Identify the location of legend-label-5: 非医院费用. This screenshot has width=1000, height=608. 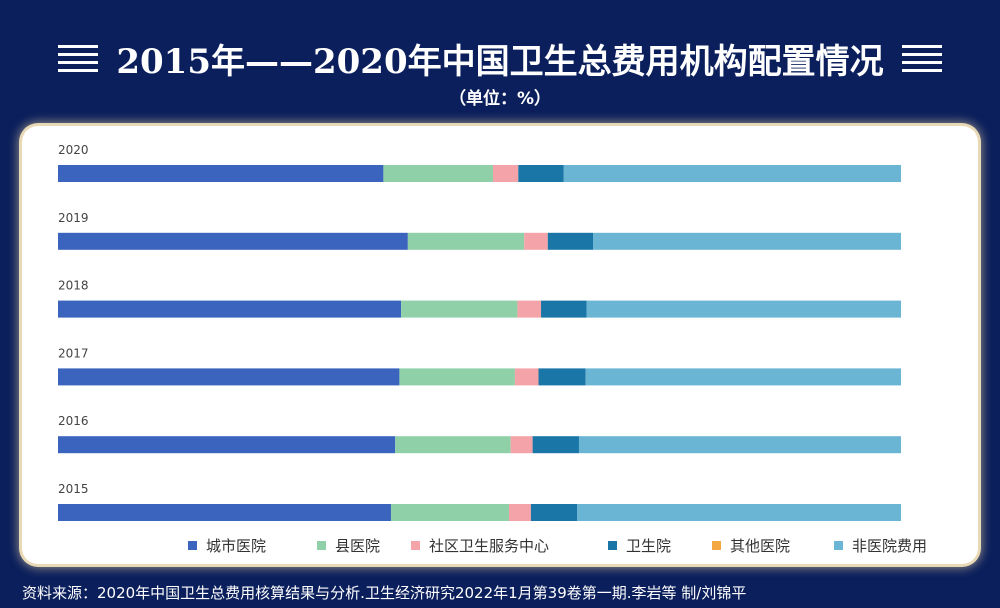
(889, 546).